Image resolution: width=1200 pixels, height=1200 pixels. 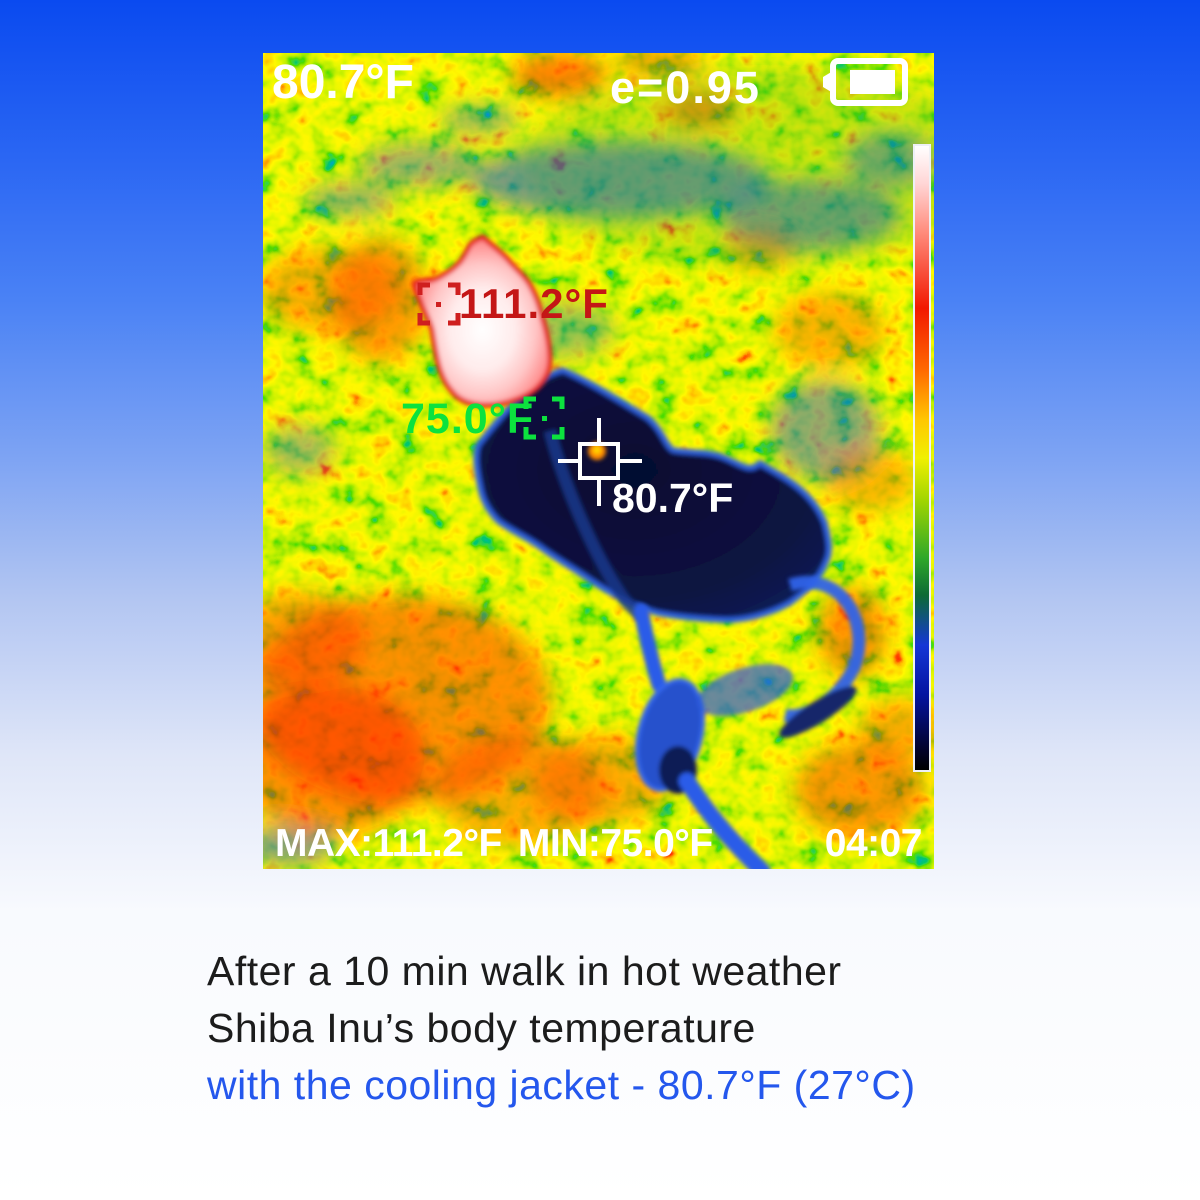 What do you see at coordinates (468, 419) in the screenshot?
I see `cold-spot-temp: 75.0°F` at bounding box center [468, 419].